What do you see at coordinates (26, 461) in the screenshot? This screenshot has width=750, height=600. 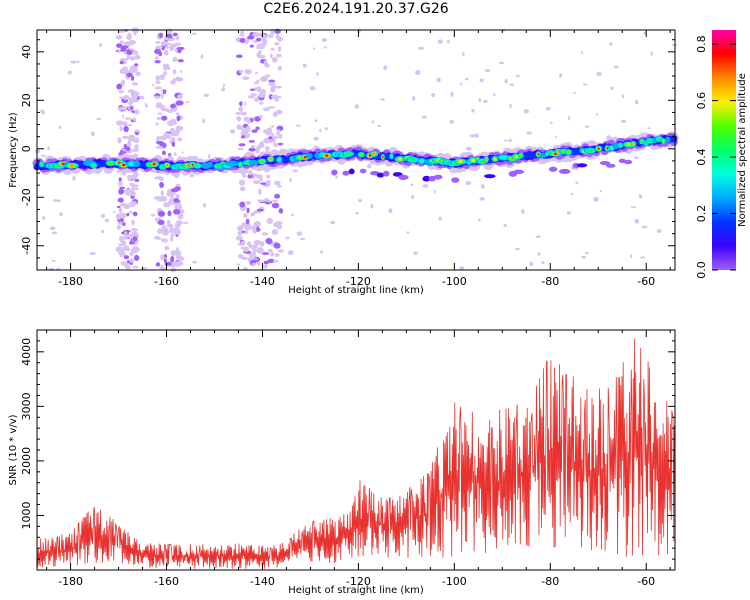 I see `y-tick-label: 2000` at bounding box center [26, 461].